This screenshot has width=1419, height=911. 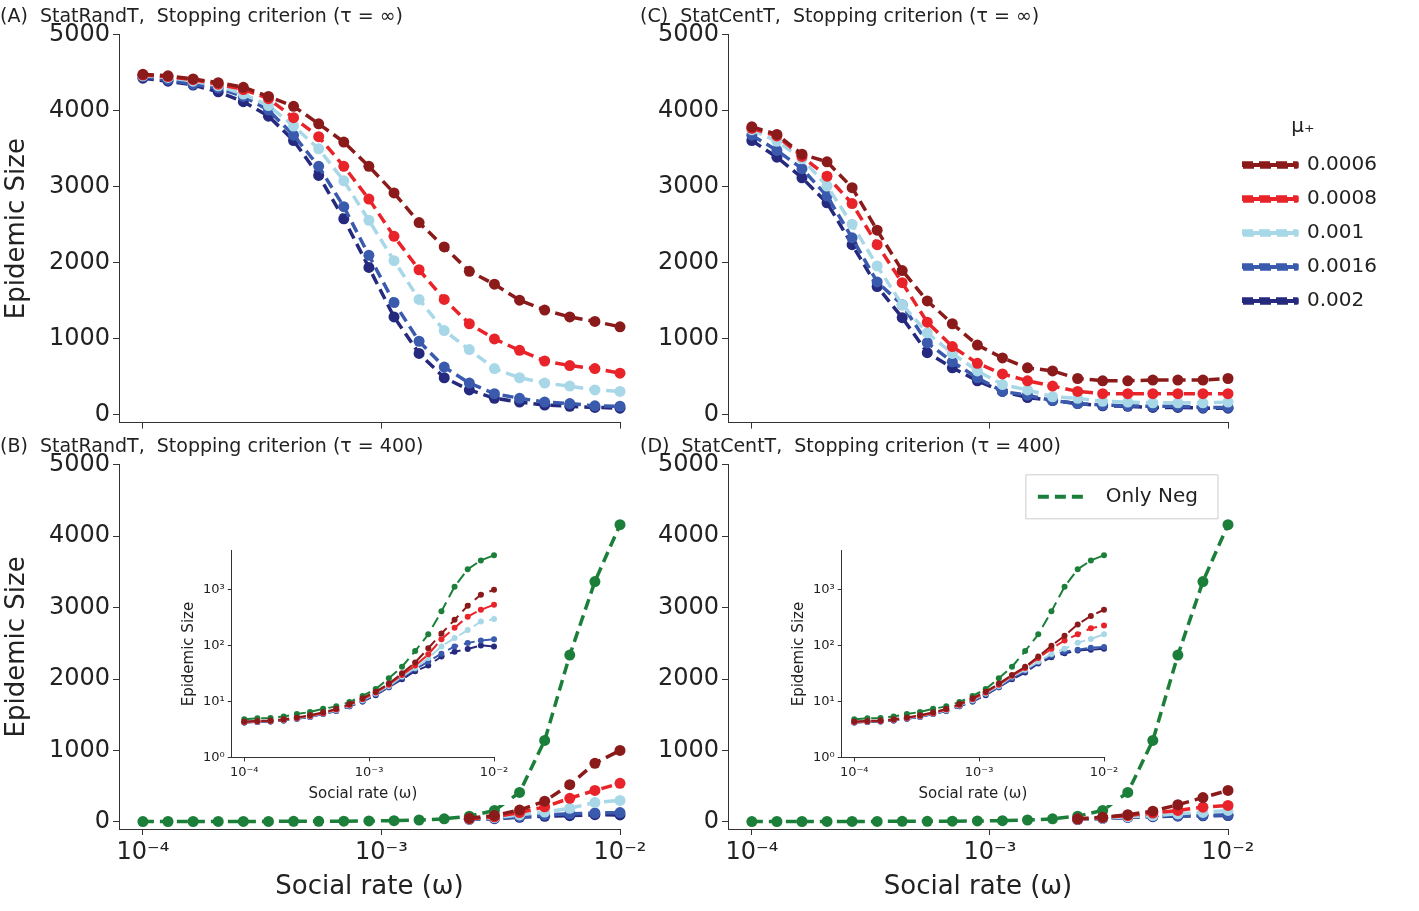 I want to click on legend-label: 0.0006, so click(x=1342, y=163).